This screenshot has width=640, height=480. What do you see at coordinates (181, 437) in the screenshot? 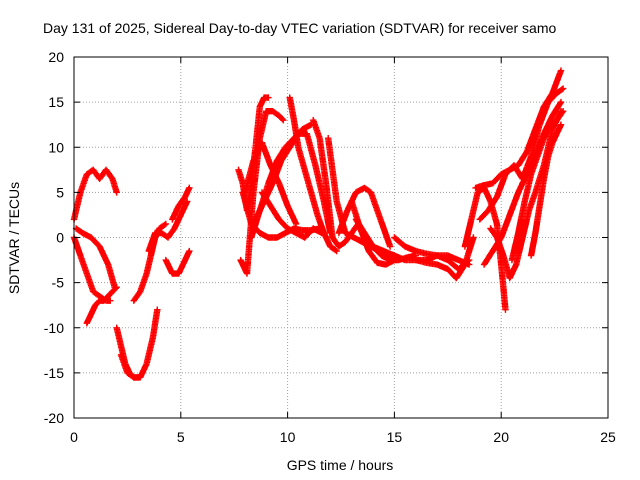
I see `x-tick-label: 5` at bounding box center [181, 437].